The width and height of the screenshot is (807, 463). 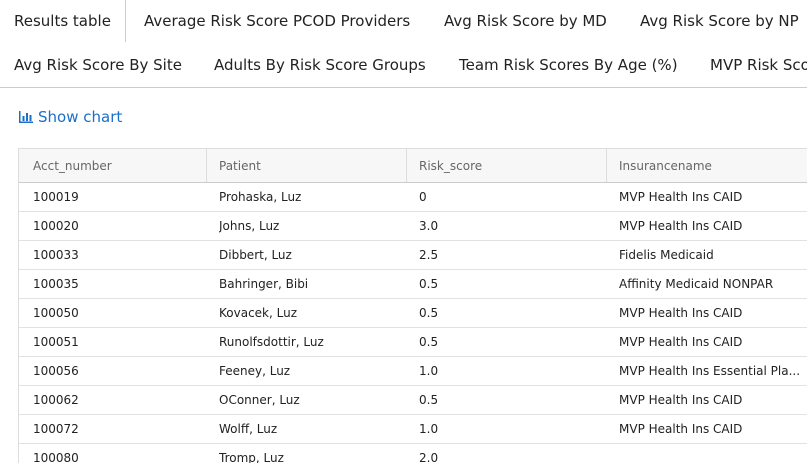 I want to click on table-cell: Johns, Luz, so click(x=249, y=226).